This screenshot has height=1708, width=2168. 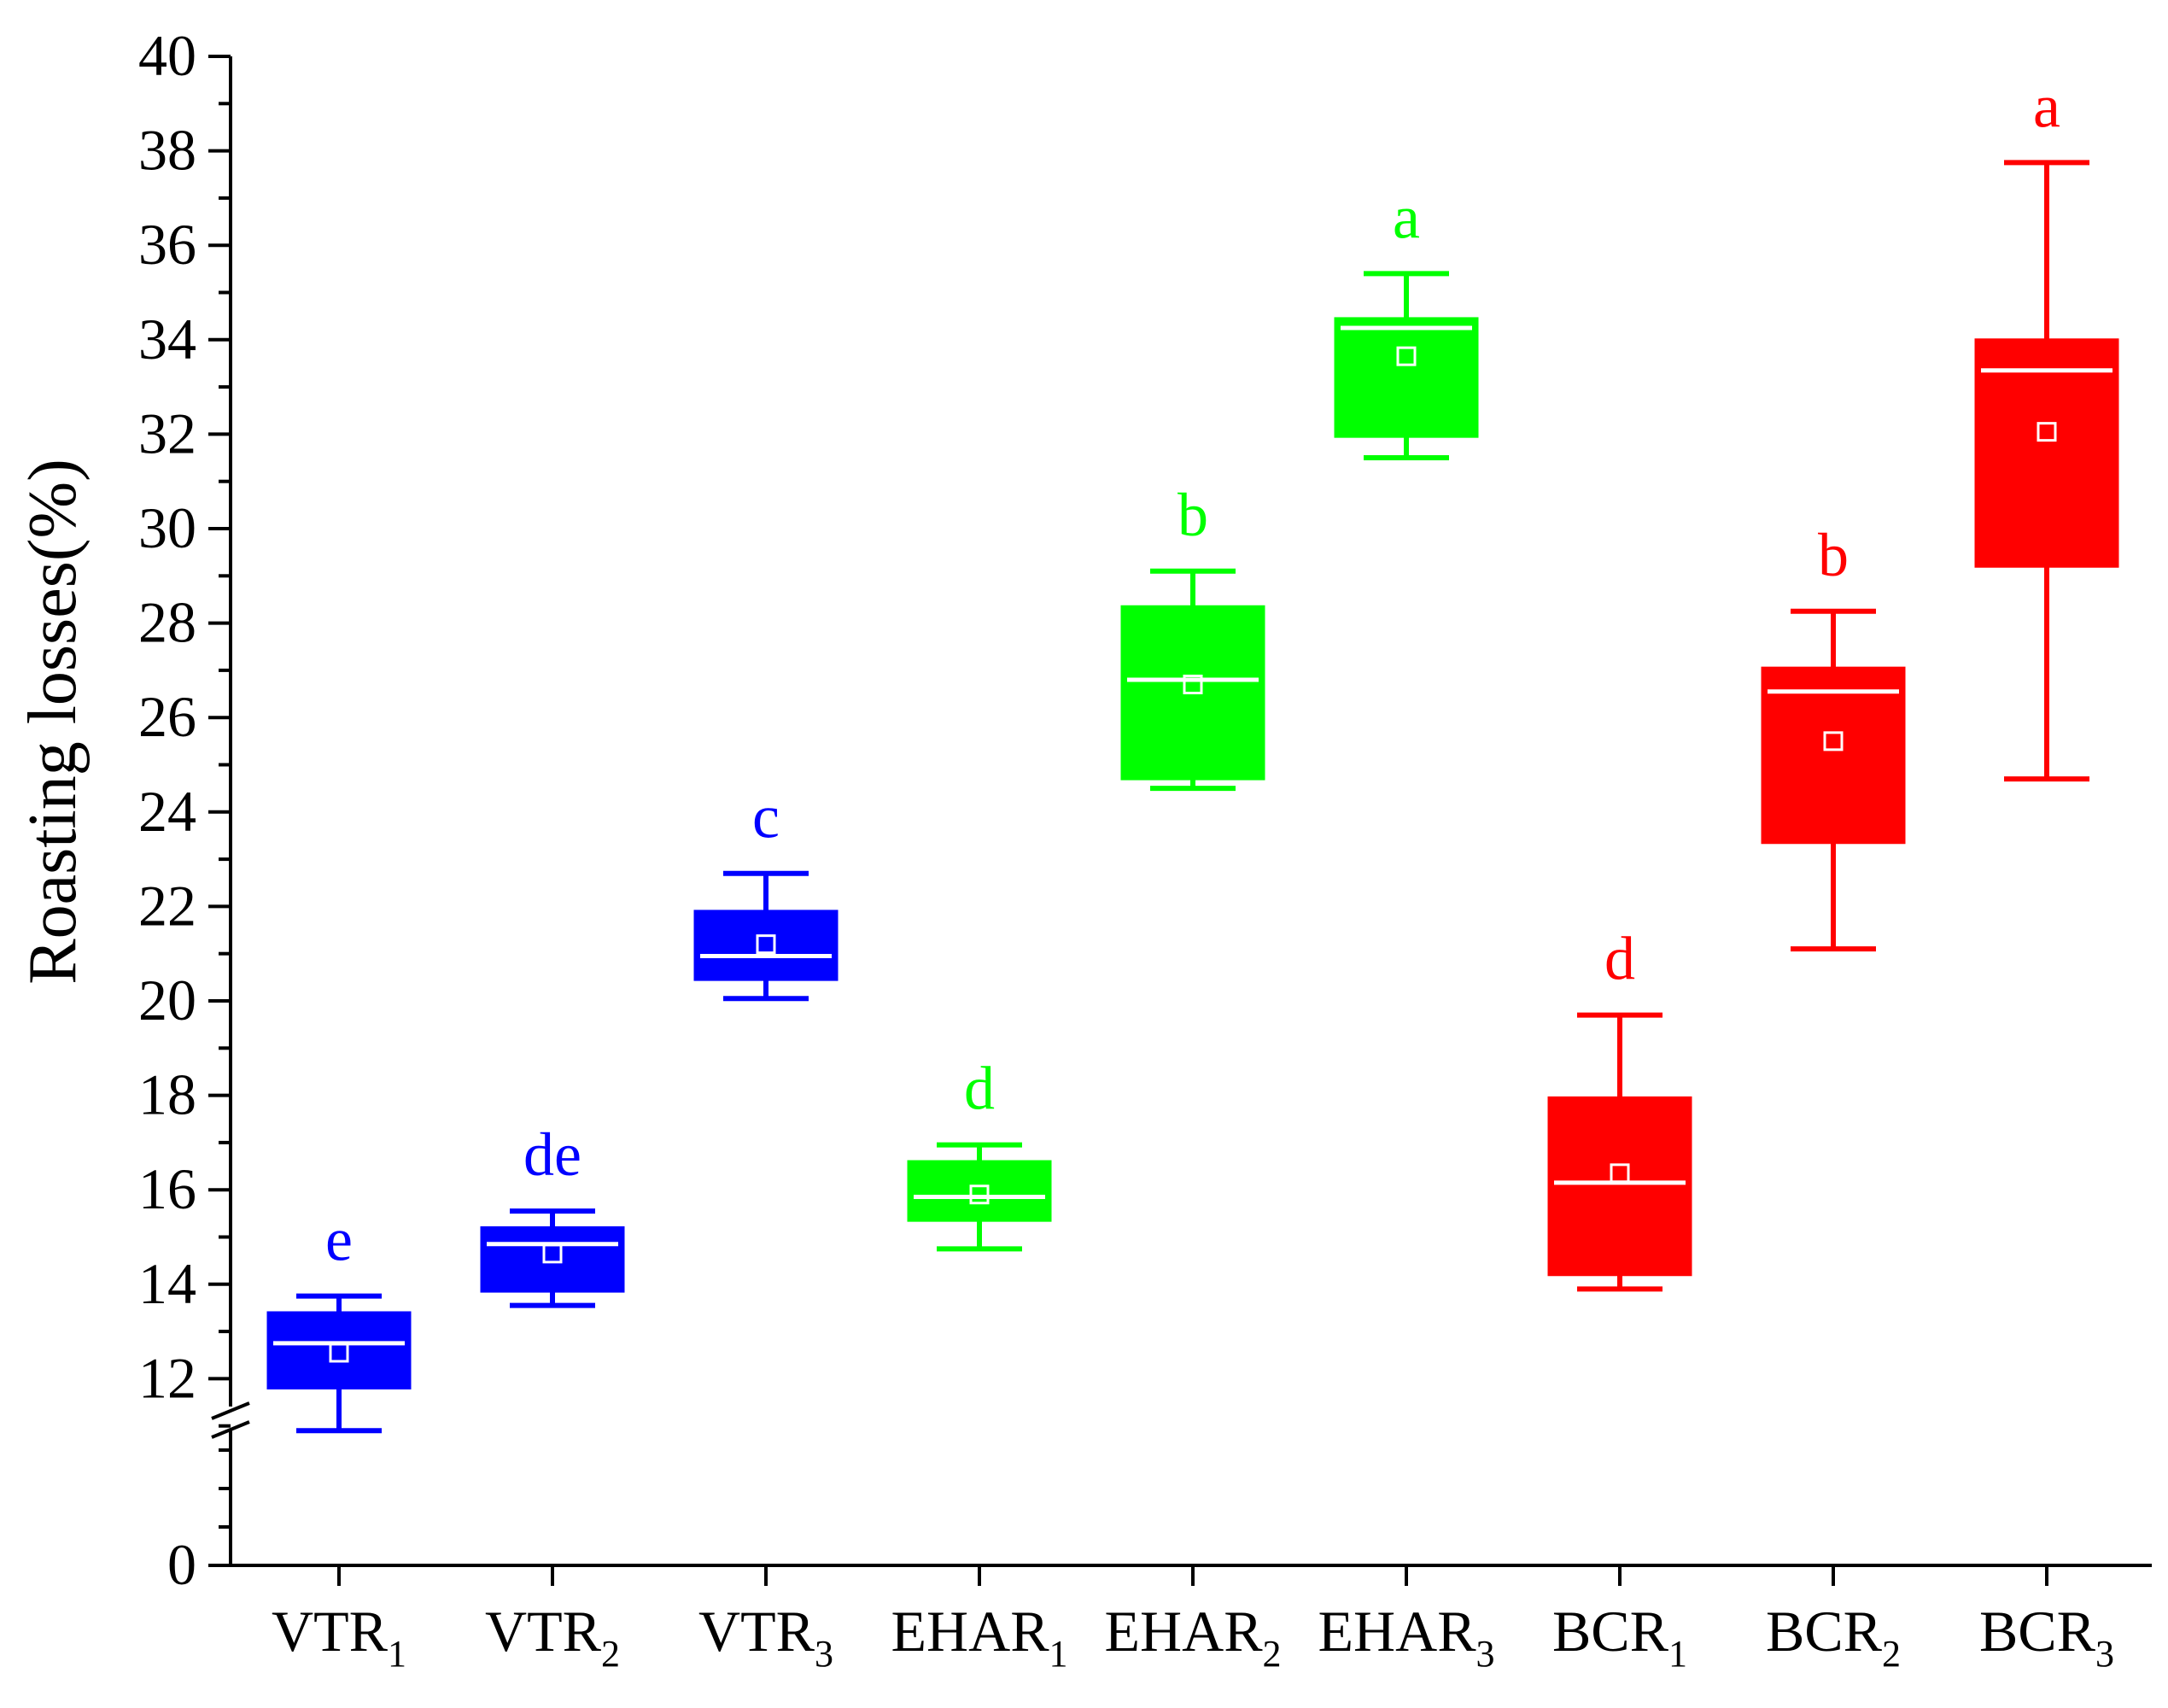 What do you see at coordinates (167, 1000) in the screenshot?
I see `y-tick-label: 20` at bounding box center [167, 1000].